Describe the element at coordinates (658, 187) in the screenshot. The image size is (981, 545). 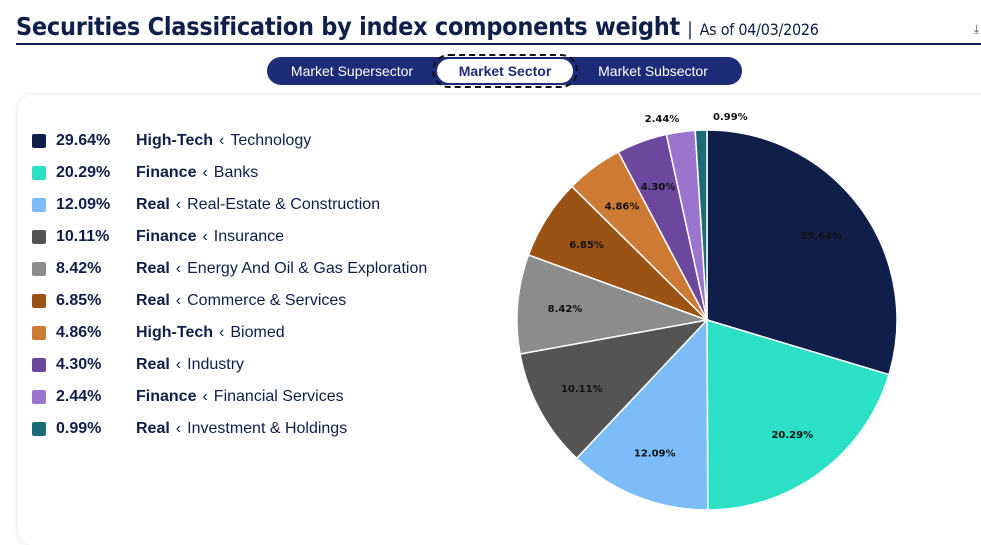
I see `slice-label: 4.30%` at that location.